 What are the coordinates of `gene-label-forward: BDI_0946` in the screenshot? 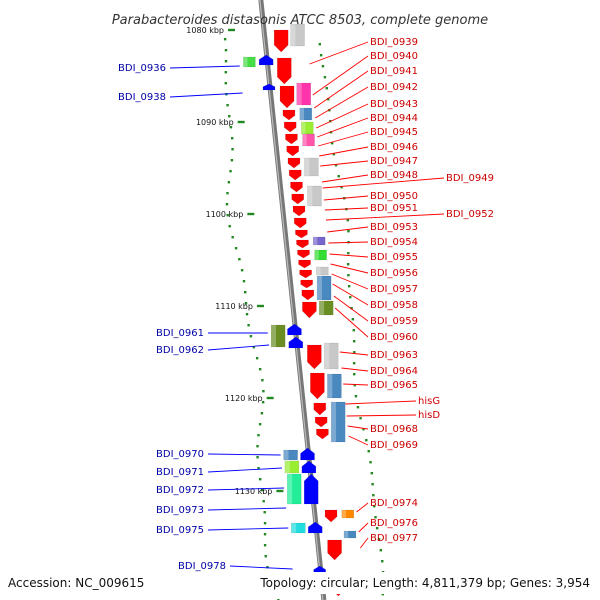 It's located at (394, 147).